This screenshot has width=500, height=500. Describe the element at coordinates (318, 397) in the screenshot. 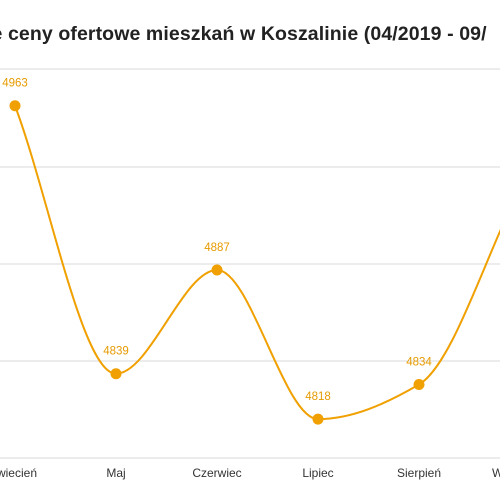

I see `data-label: 4818` at that location.